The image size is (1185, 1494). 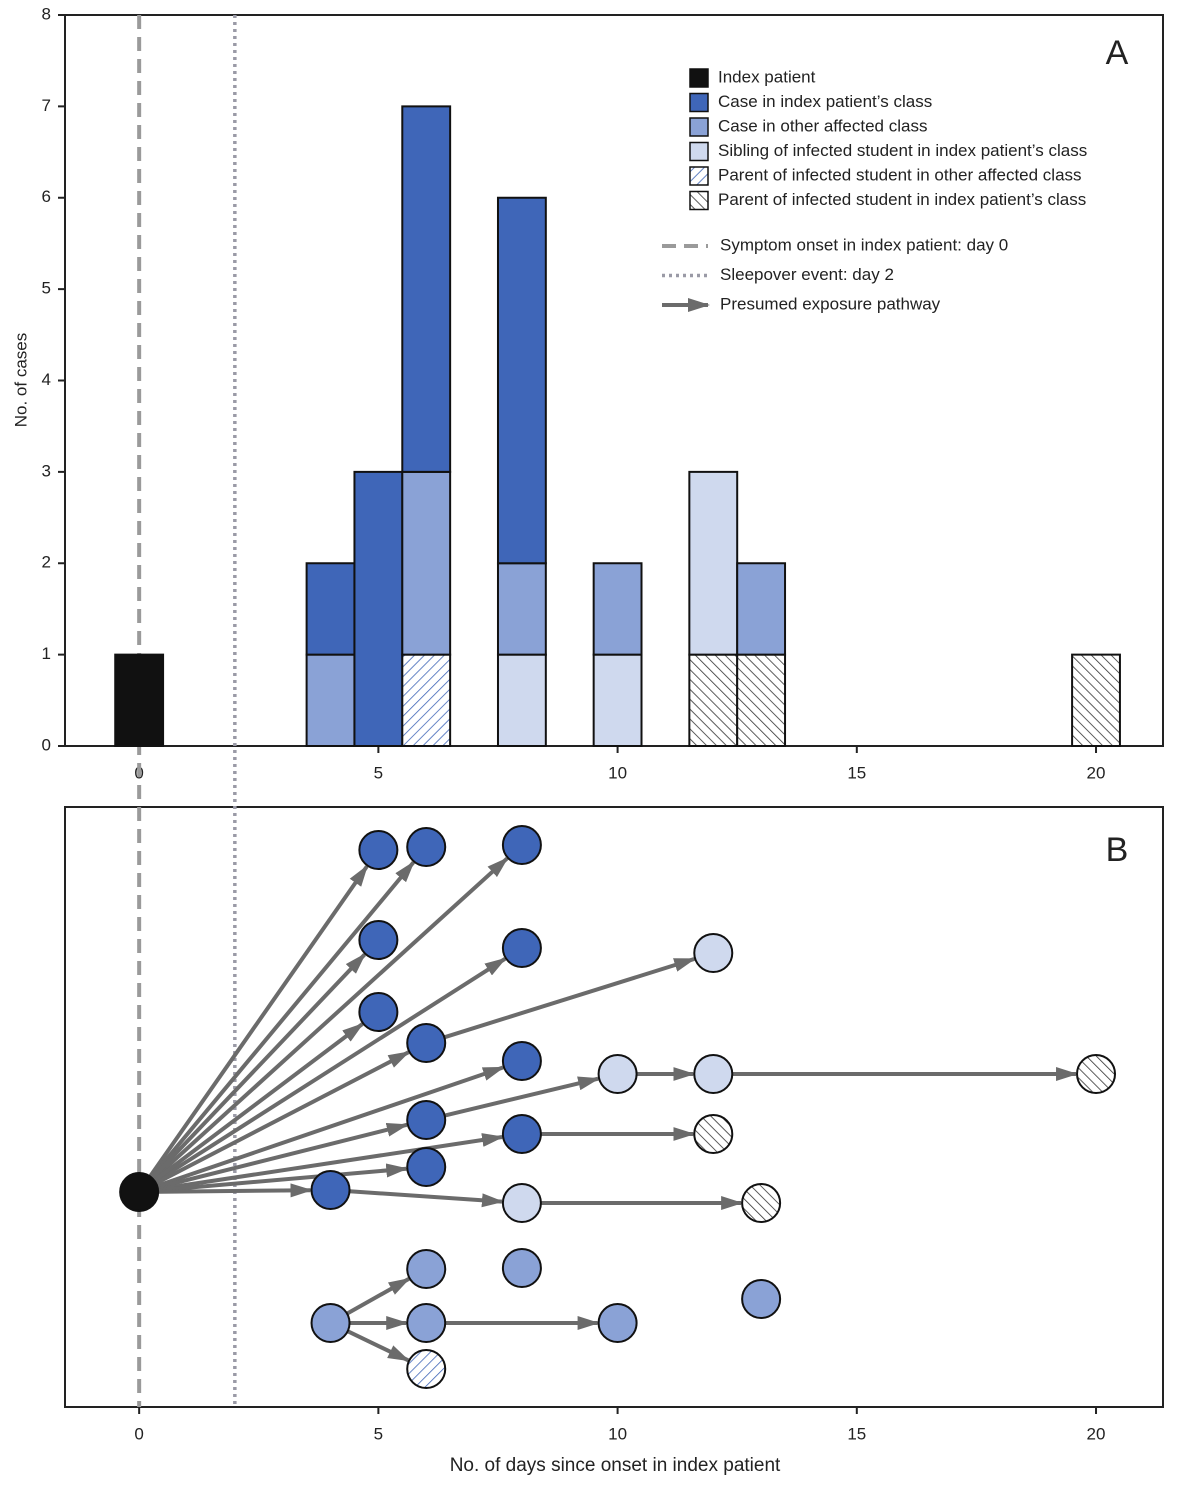 I want to click on x-tick-label: 0, so click(x=138, y=1433).